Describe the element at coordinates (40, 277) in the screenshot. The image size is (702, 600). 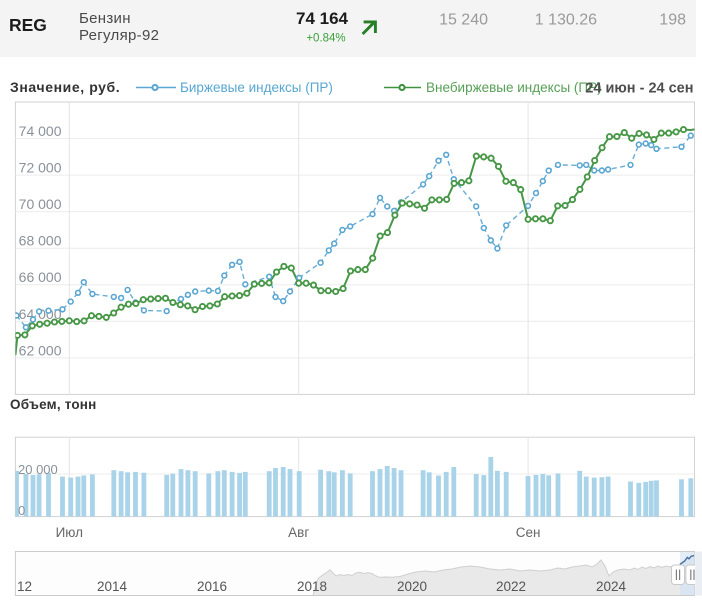
I see `svg-text: 66 000` at that location.